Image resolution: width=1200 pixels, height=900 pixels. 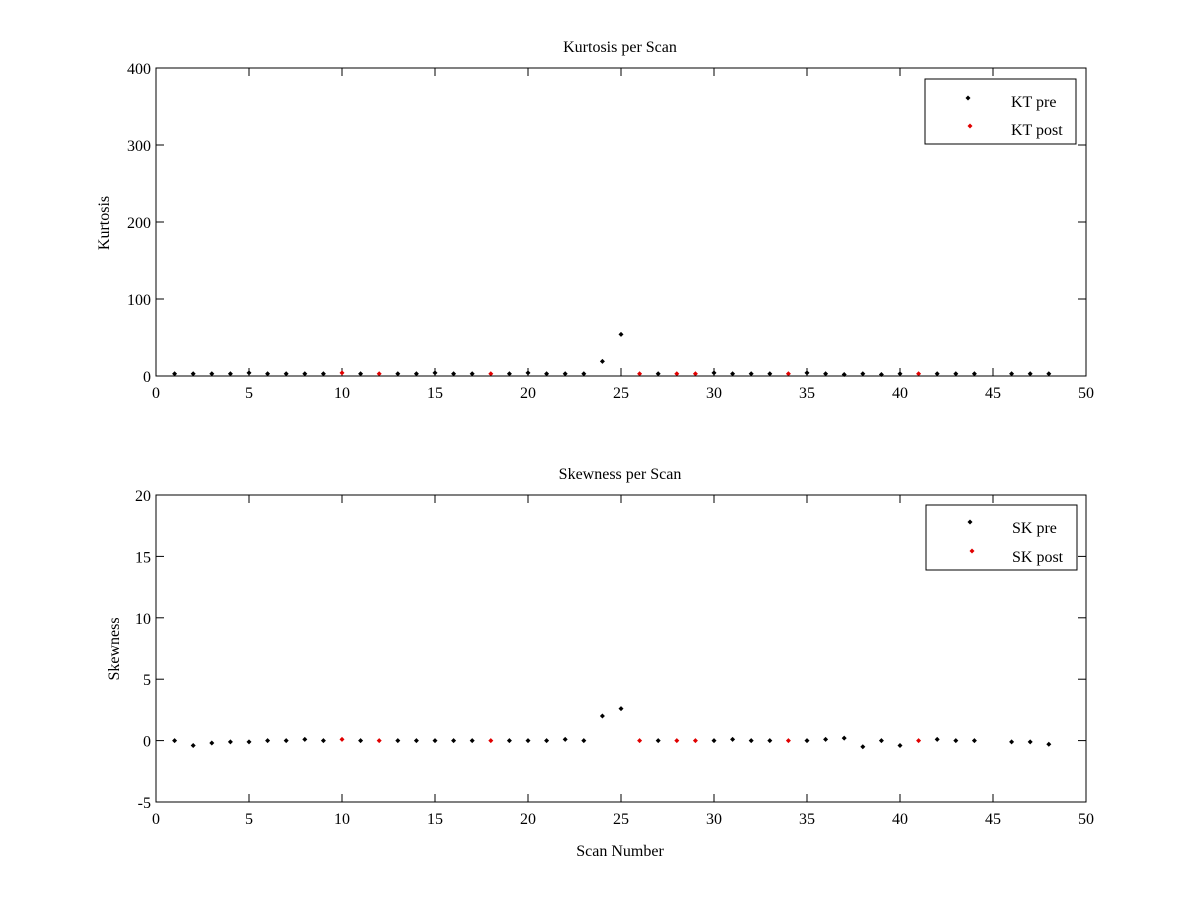 I want to click on kurtosis-legend-box, so click(x=1000, y=111).